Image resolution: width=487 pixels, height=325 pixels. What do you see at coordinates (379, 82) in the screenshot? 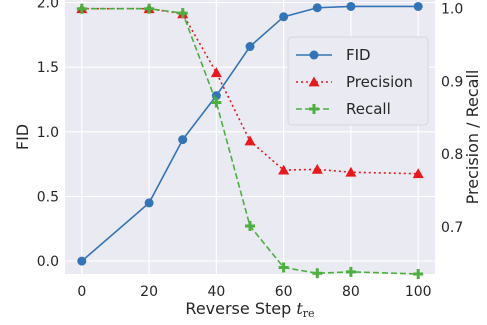
I see `legend-precision-label: Precision` at bounding box center [379, 82].